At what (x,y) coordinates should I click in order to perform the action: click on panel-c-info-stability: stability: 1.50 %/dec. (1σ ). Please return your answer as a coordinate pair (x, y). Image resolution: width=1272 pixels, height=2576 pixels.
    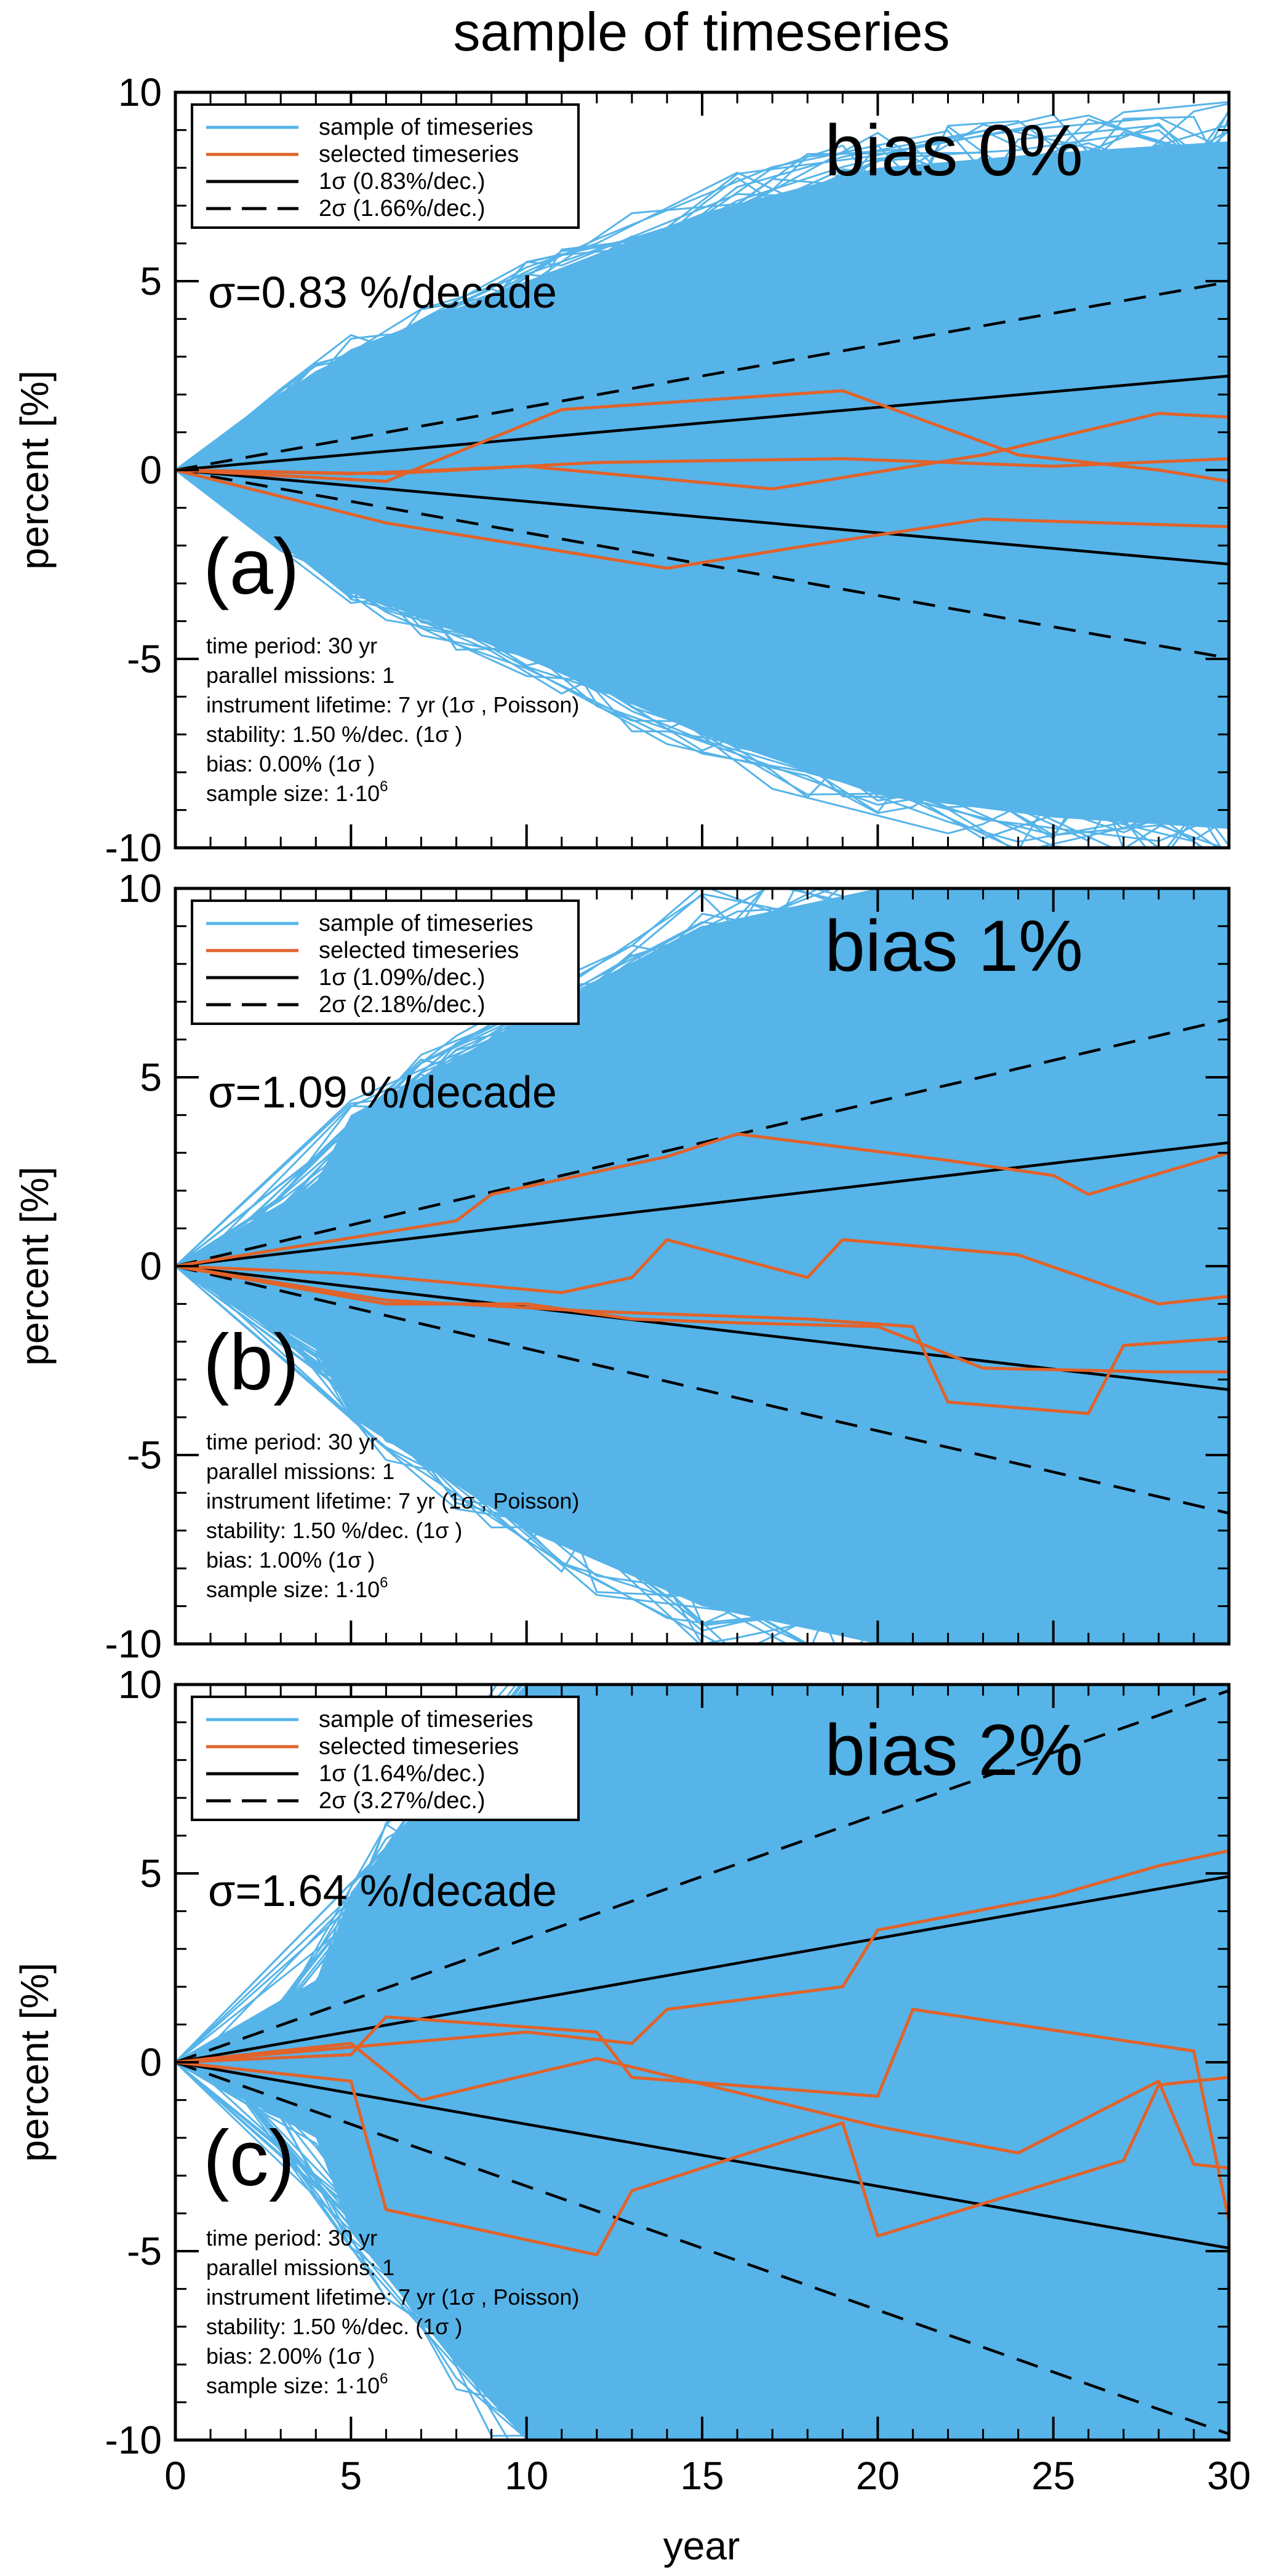
    Looking at the image, I should click on (334, 2326).